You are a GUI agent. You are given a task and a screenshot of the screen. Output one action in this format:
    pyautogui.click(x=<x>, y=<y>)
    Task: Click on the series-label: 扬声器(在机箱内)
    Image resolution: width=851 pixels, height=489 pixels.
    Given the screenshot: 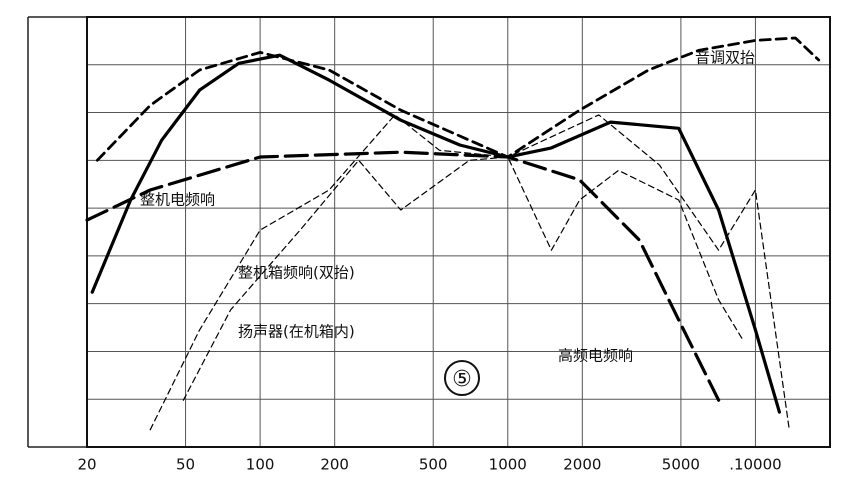 What is the action you would take?
    pyautogui.click(x=296, y=332)
    